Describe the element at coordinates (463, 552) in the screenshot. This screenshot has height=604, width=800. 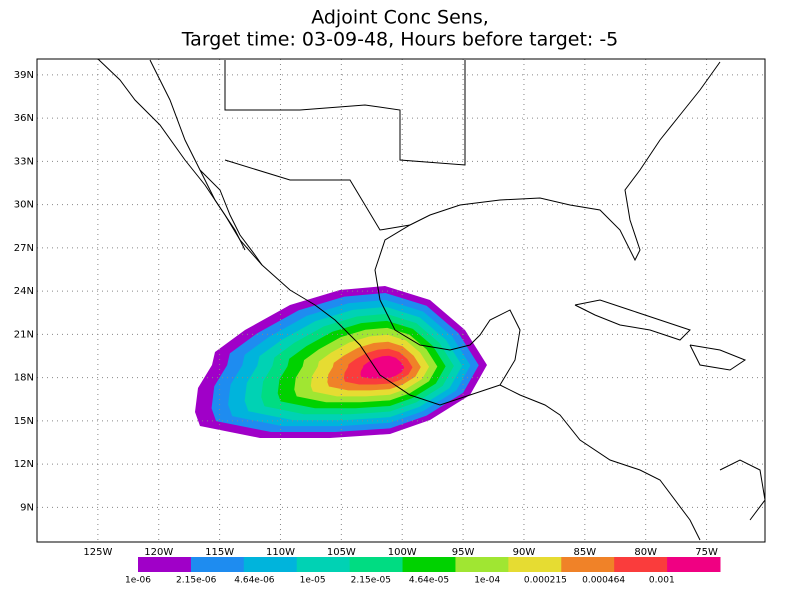
I see `lon-tick-label: 95W` at that location.